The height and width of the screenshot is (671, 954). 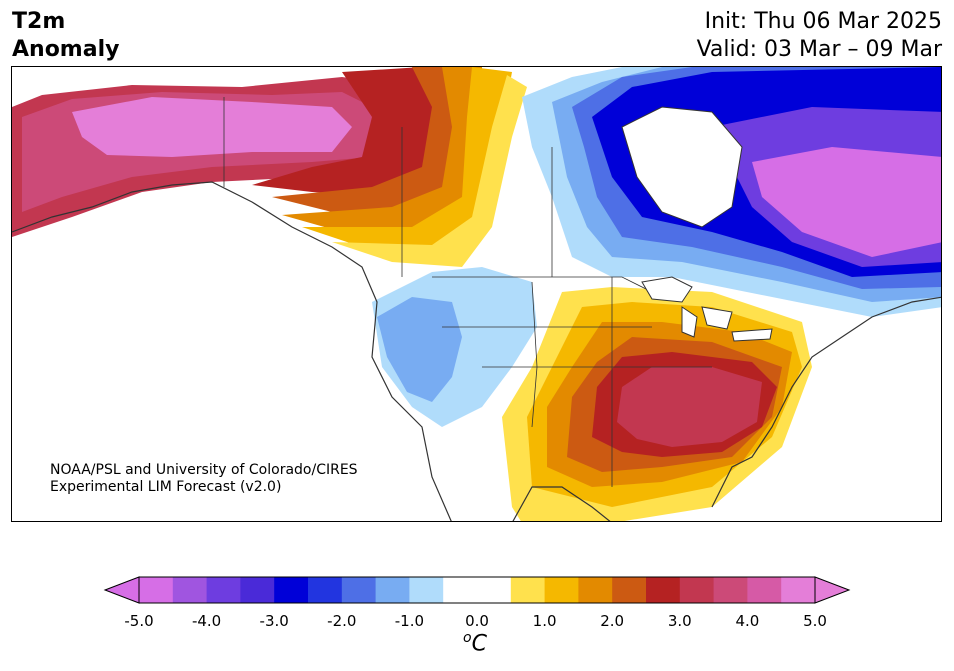 What do you see at coordinates (409, 621) in the screenshot?
I see `colorbar-tick-label: -1.0` at bounding box center [409, 621].